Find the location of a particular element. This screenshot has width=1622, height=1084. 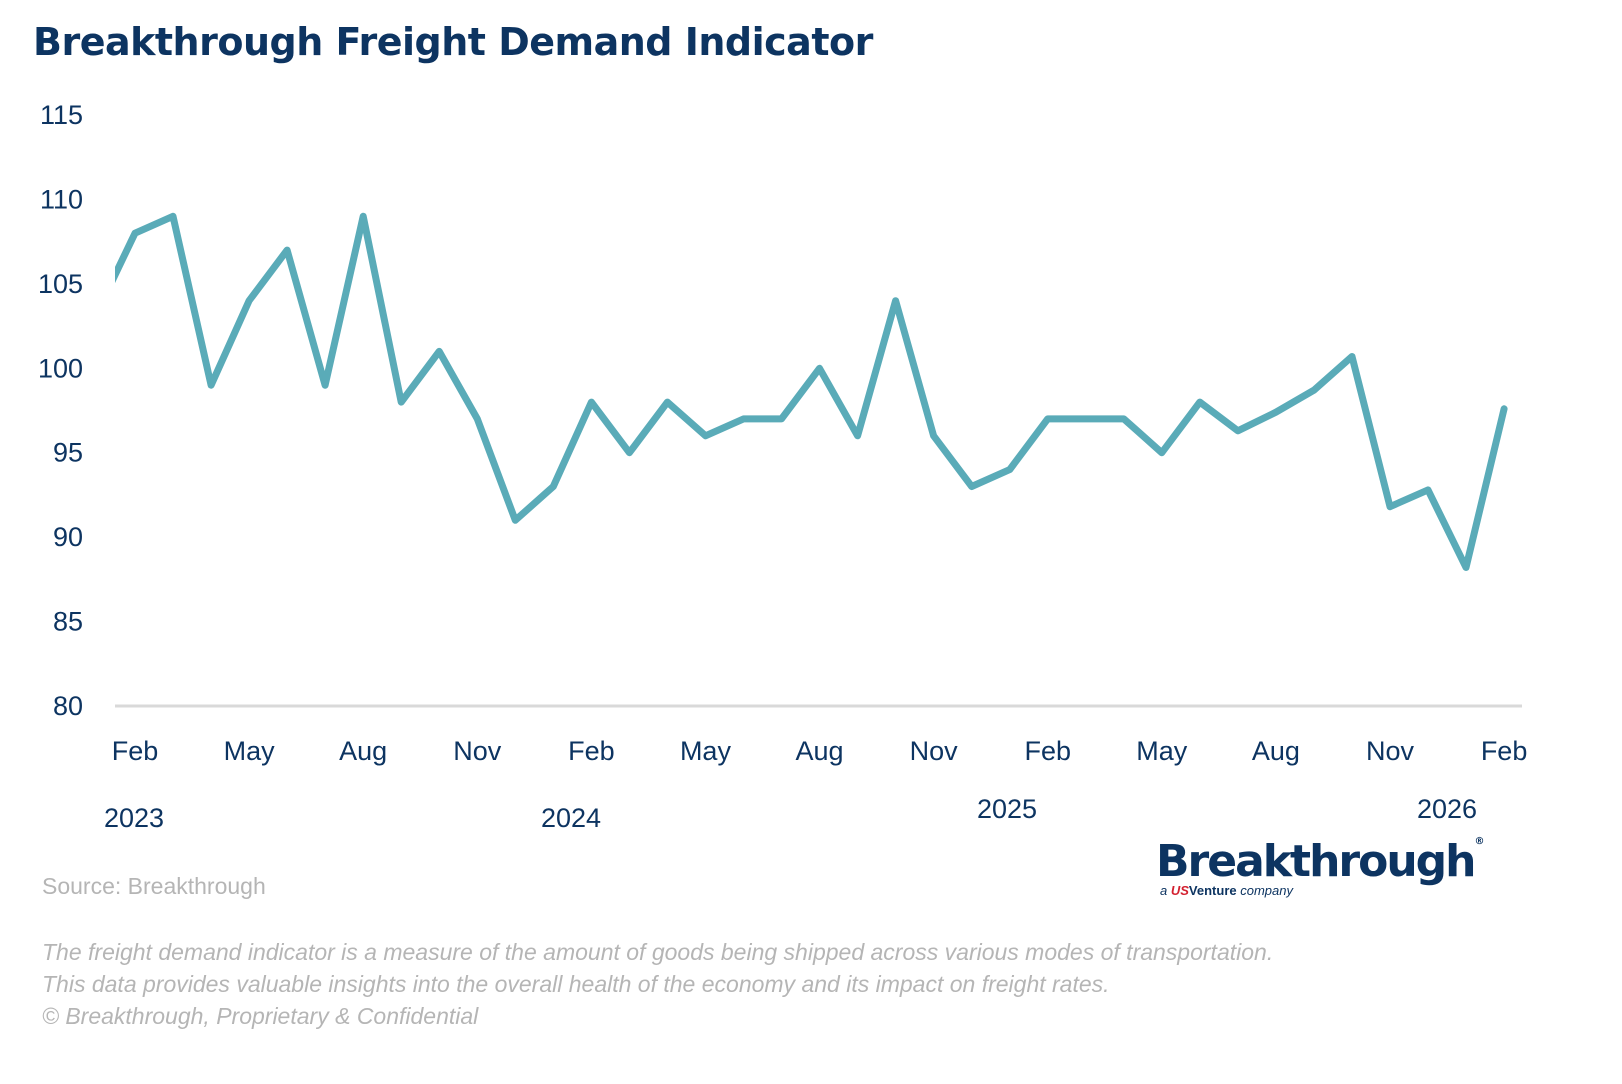

year-label: 2026 is located at coordinates (1447, 809).